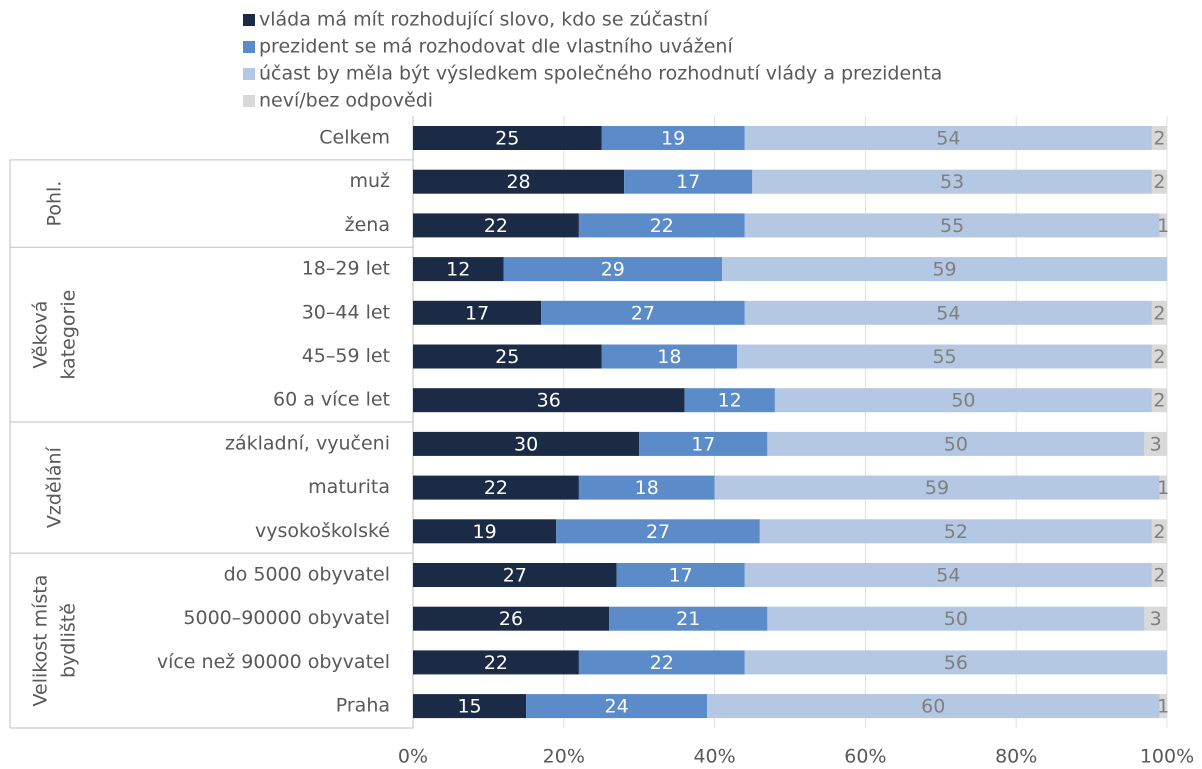 This screenshot has height=769, width=1202. I want to click on y-tick-label: 30–44 let, so click(346, 312).